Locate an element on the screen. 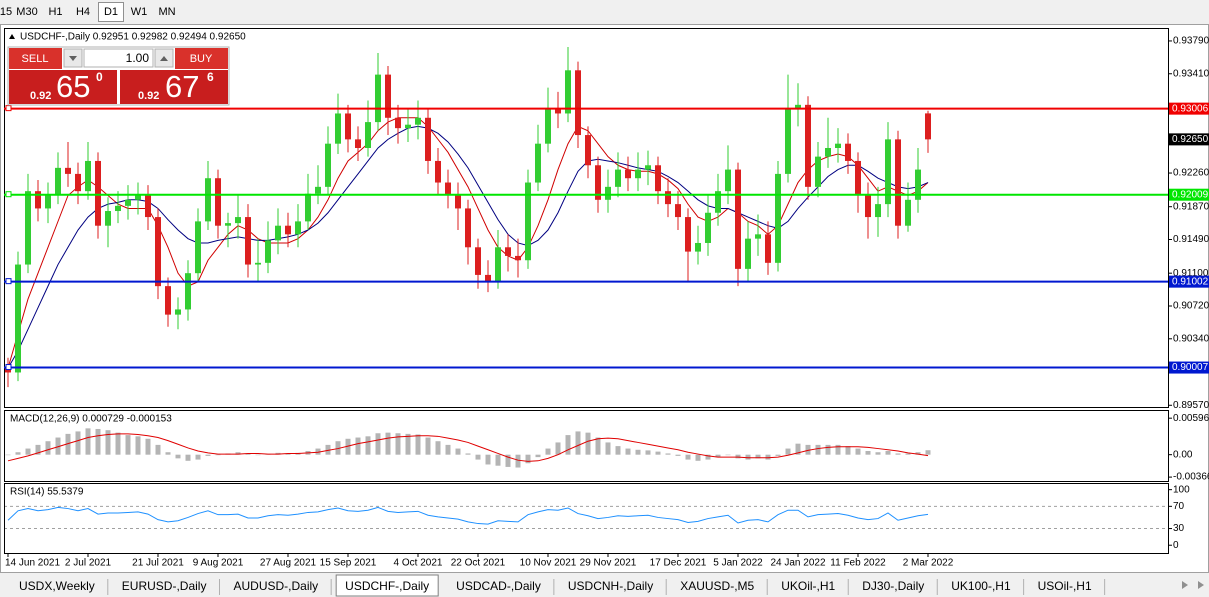 Image resolution: width=1209 pixels, height=597 pixels. lot-value: 1.00 is located at coordinates (138, 58).